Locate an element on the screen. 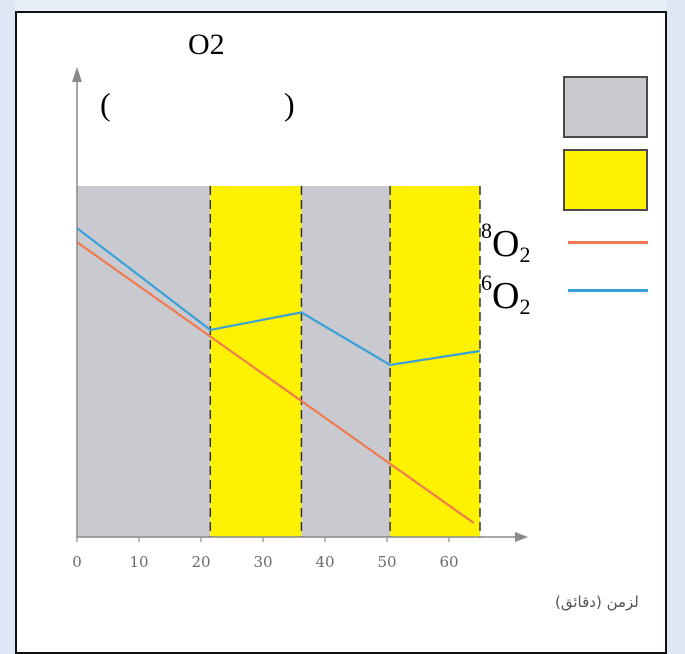 The height and width of the screenshot is (654, 685). legend-swatch-light-period is located at coordinates (605, 180).